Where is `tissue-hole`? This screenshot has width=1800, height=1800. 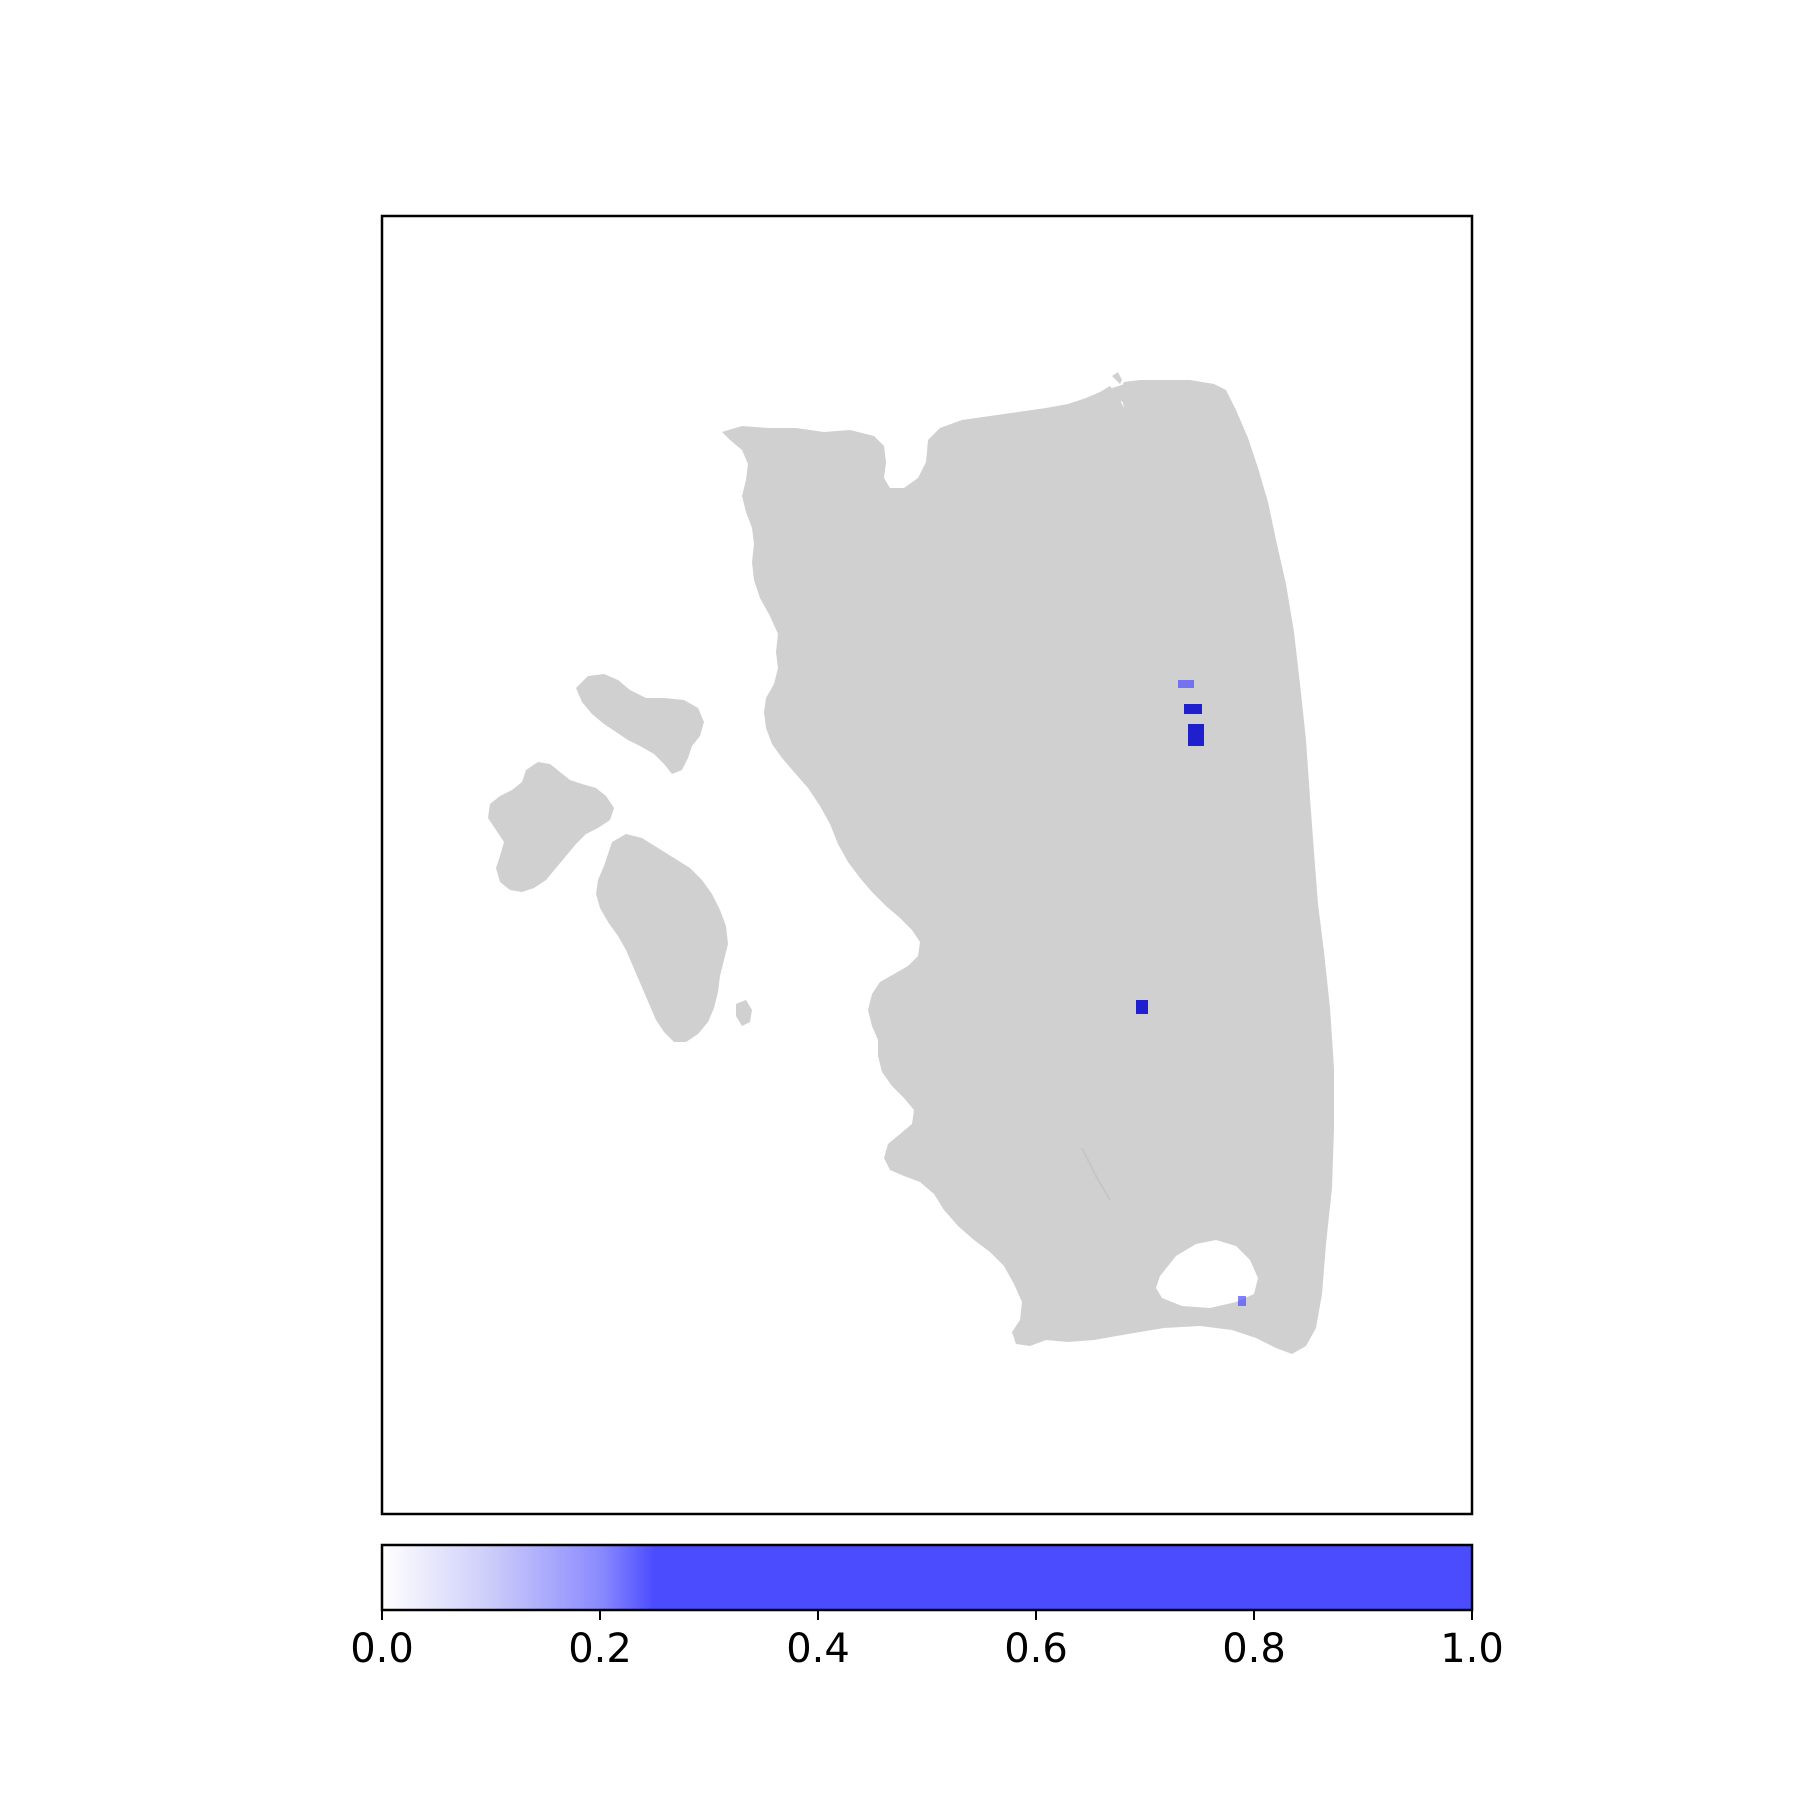
tissue-hole is located at coordinates (1207, 1274).